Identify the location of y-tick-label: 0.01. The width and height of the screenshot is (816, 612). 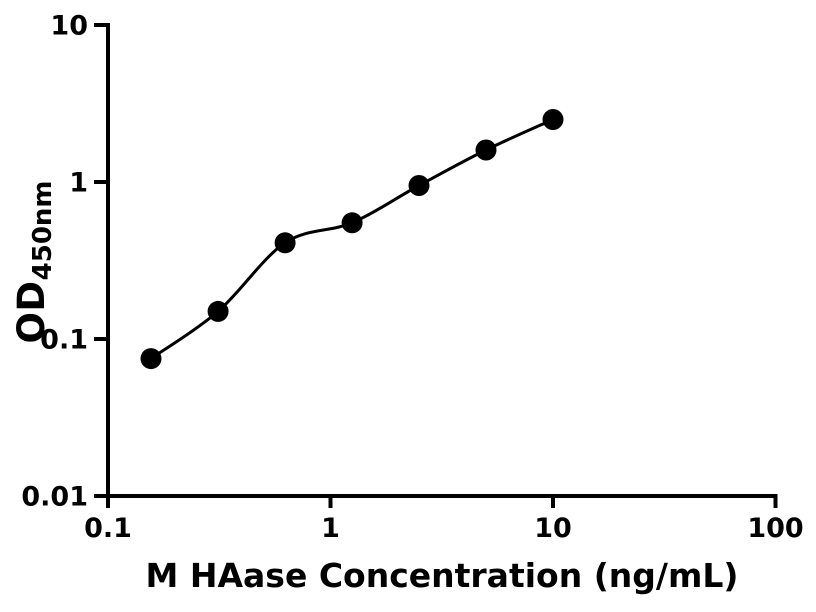
(54, 497).